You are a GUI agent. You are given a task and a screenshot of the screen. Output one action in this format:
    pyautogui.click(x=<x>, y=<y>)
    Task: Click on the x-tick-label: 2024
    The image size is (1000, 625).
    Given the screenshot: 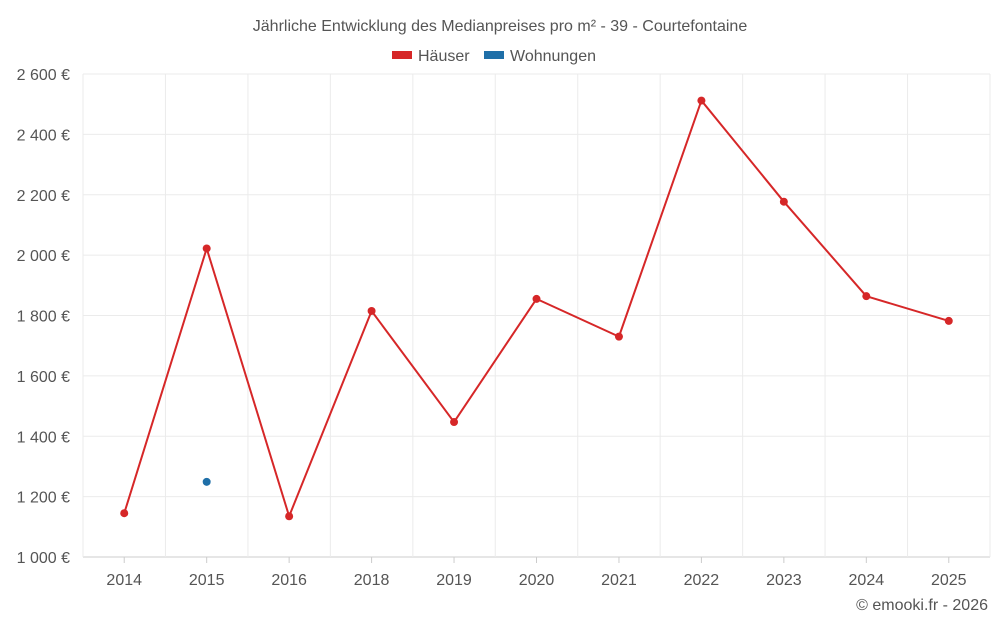 What is the action you would take?
    pyautogui.click(x=867, y=580)
    